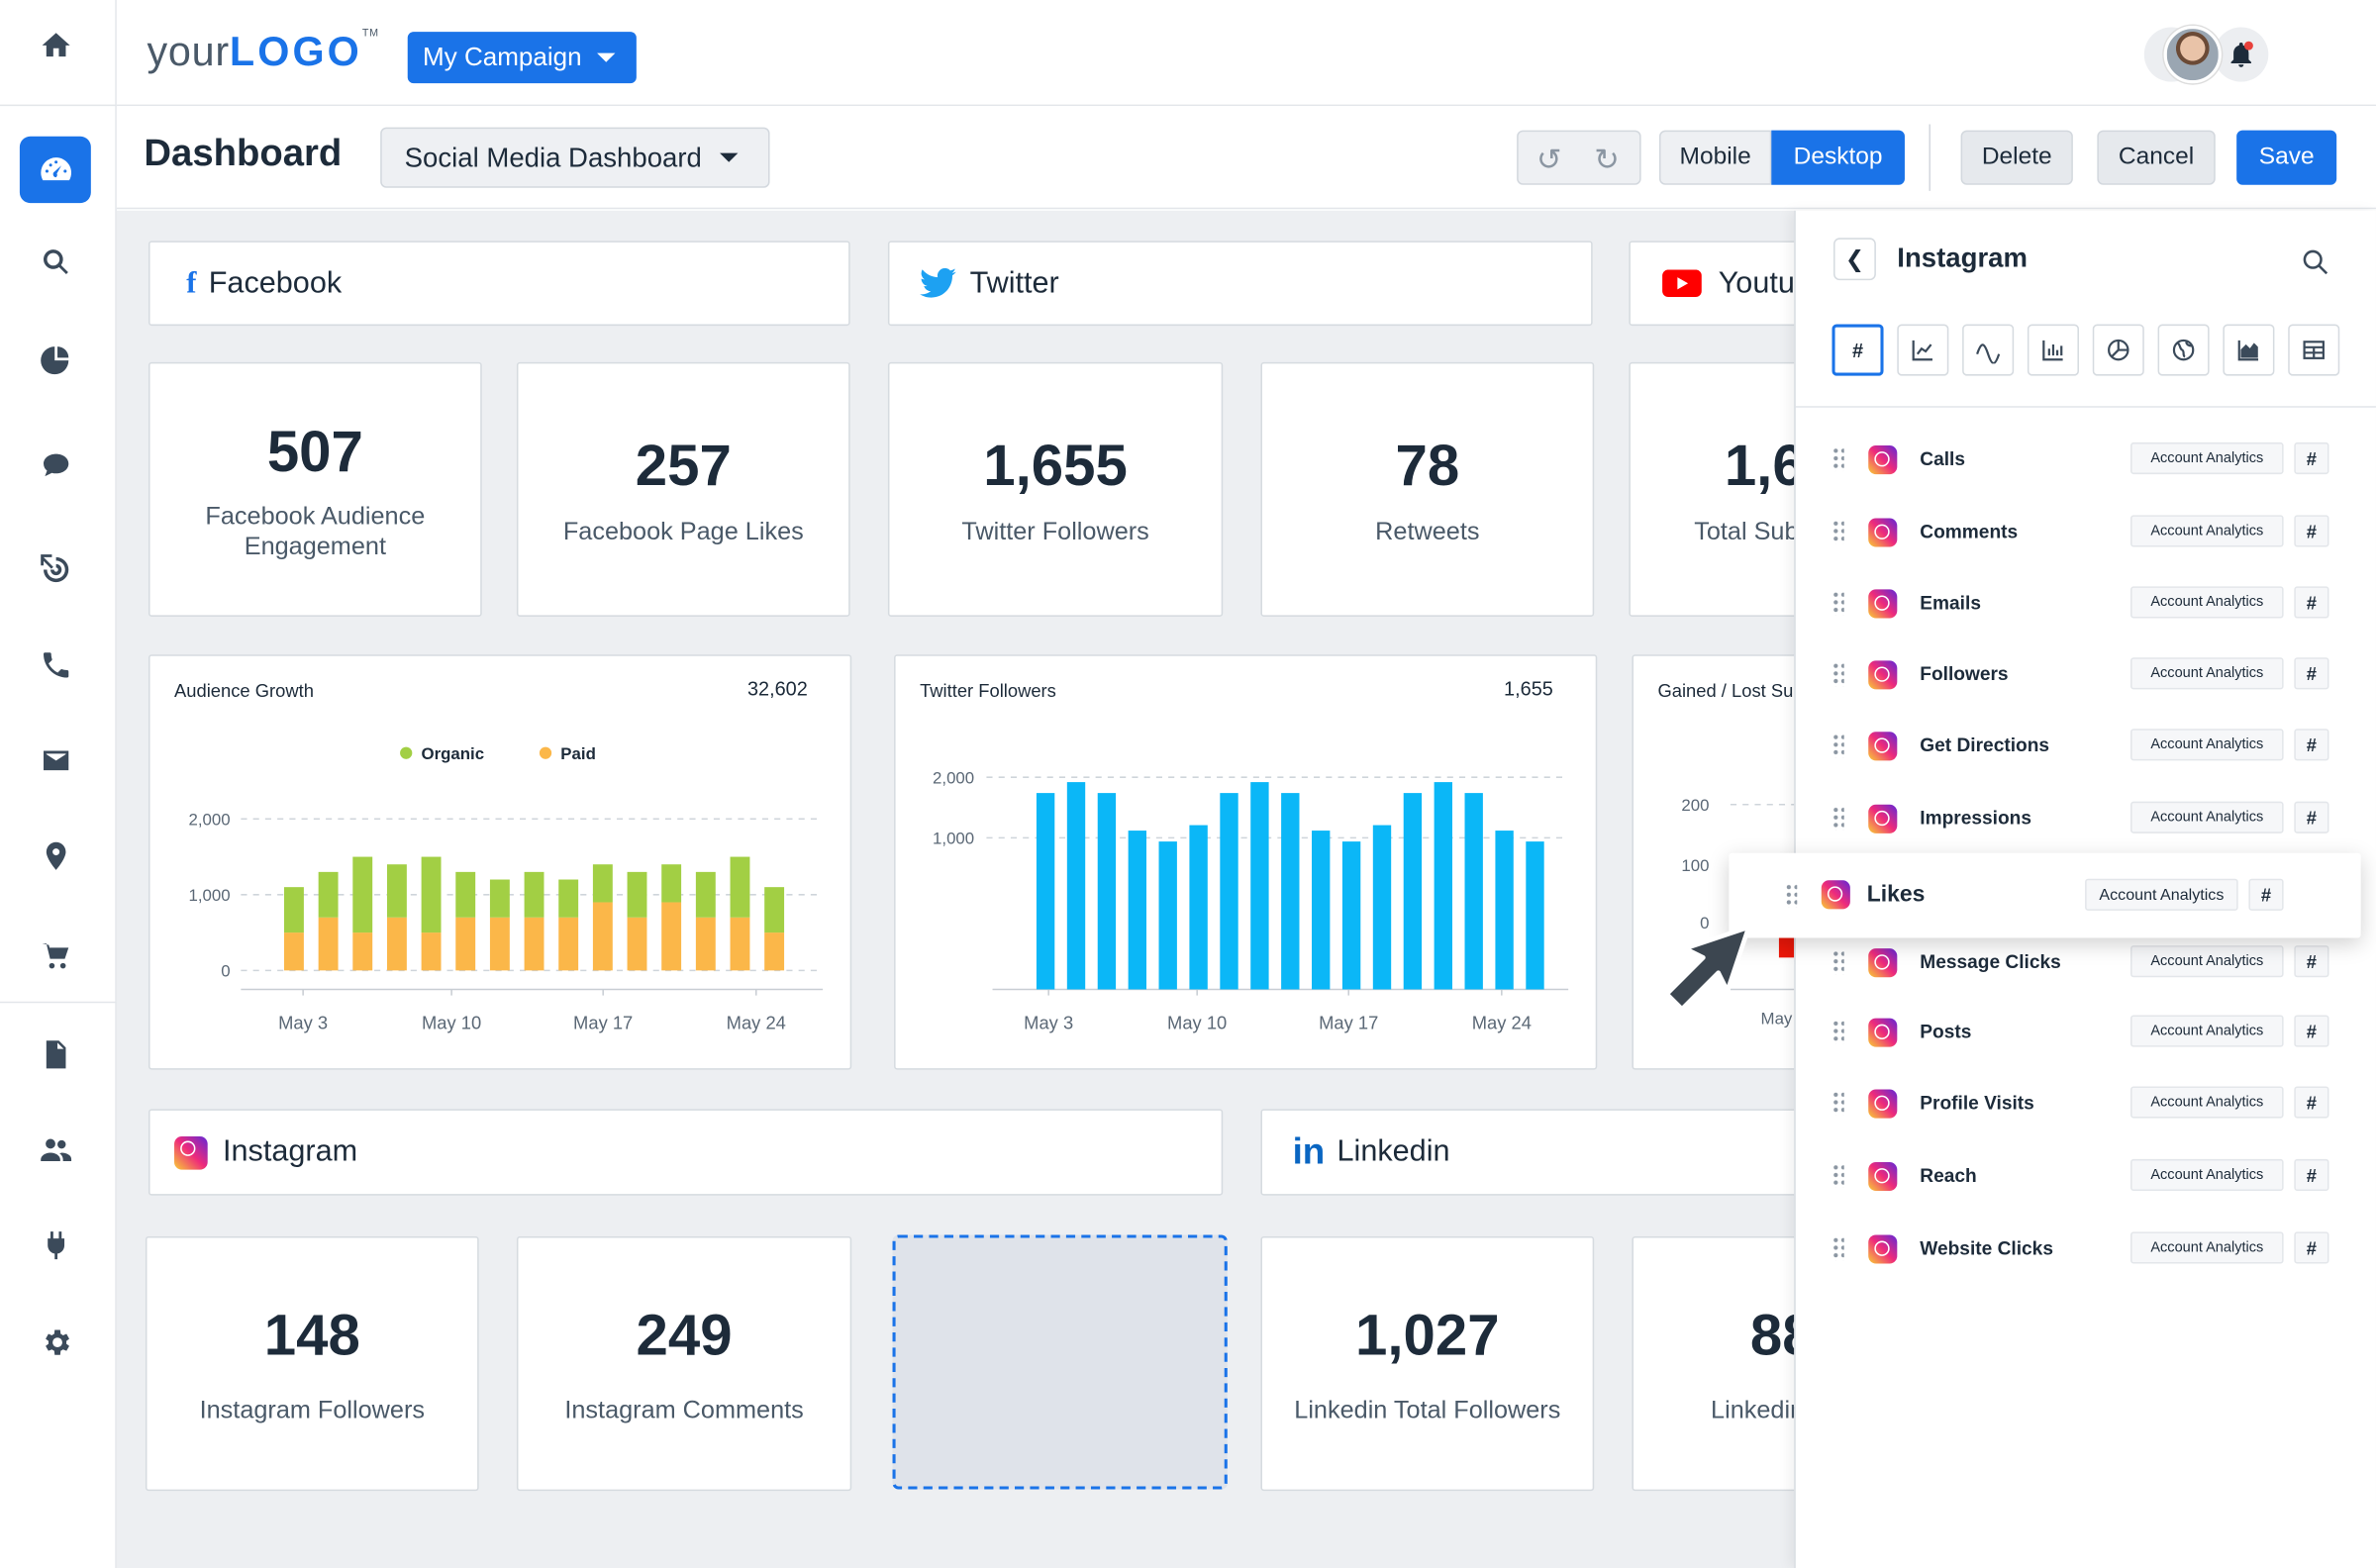 The height and width of the screenshot is (1568, 2376). What do you see at coordinates (56, 1150) in the screenshot?
I see `users-icon` at bounding box center [56, 1150].